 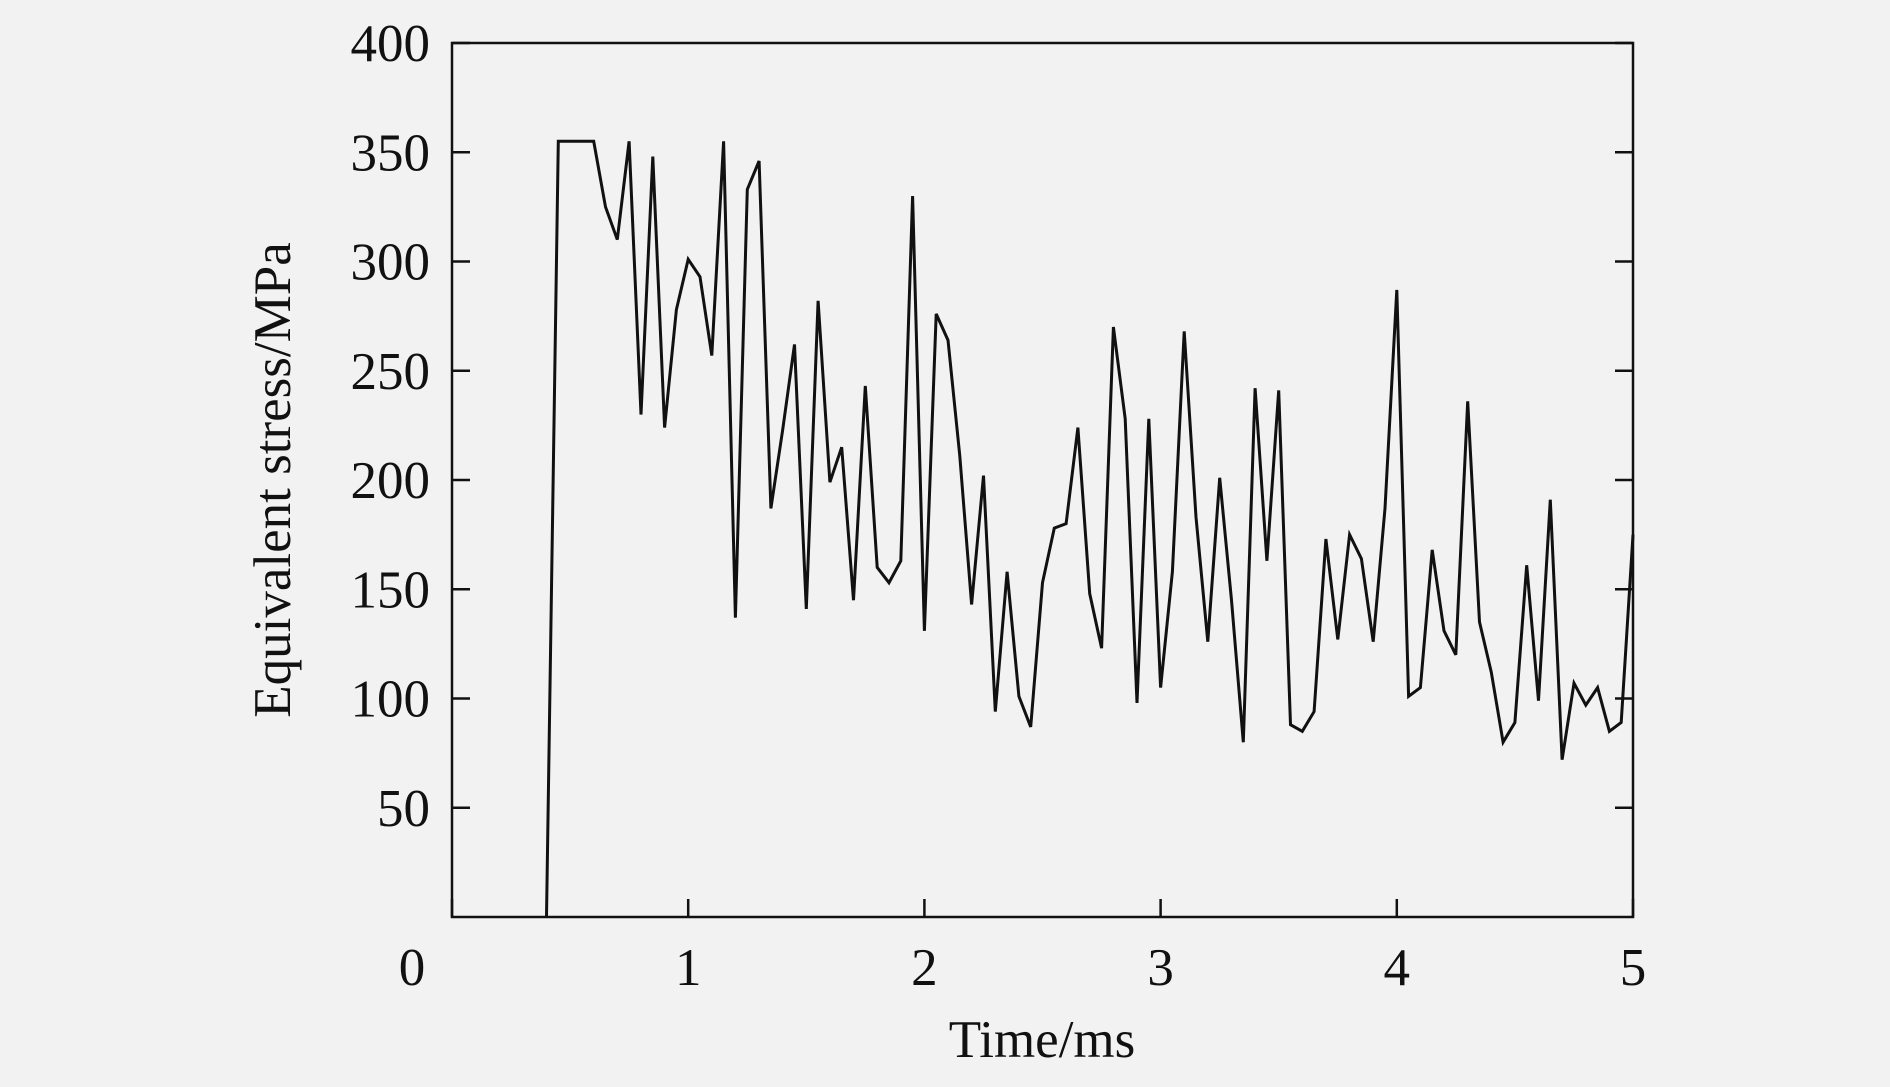 I want to click on y-tick-label: 200, so click(x=391, y=481).